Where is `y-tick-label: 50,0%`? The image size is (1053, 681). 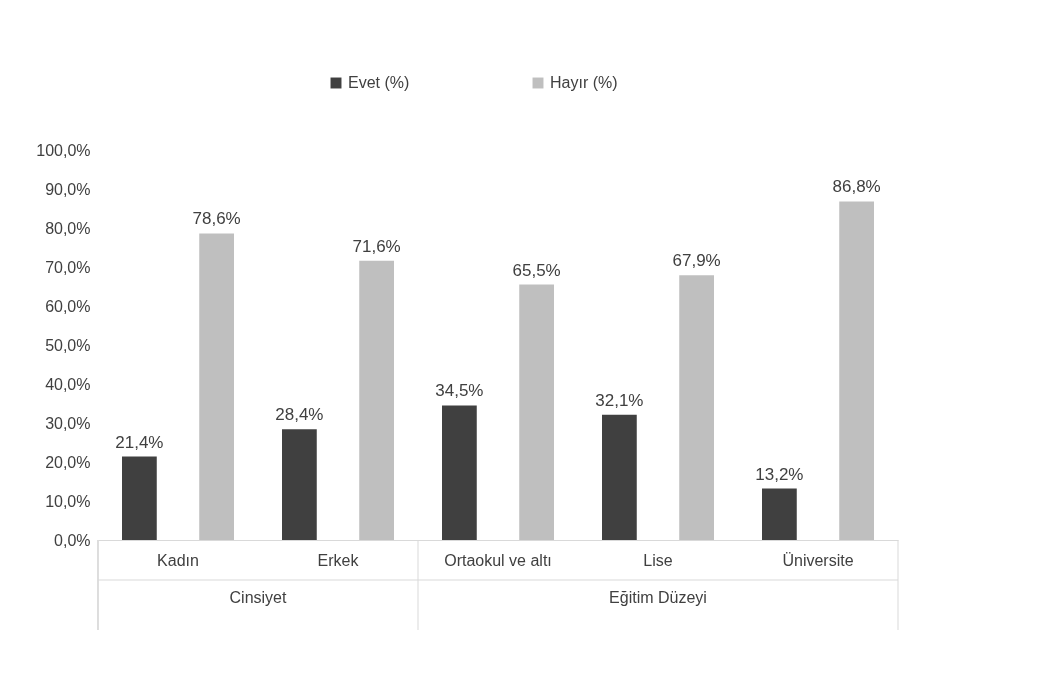
y-tick-label: 50,0% is located at coordinates (68, 345).